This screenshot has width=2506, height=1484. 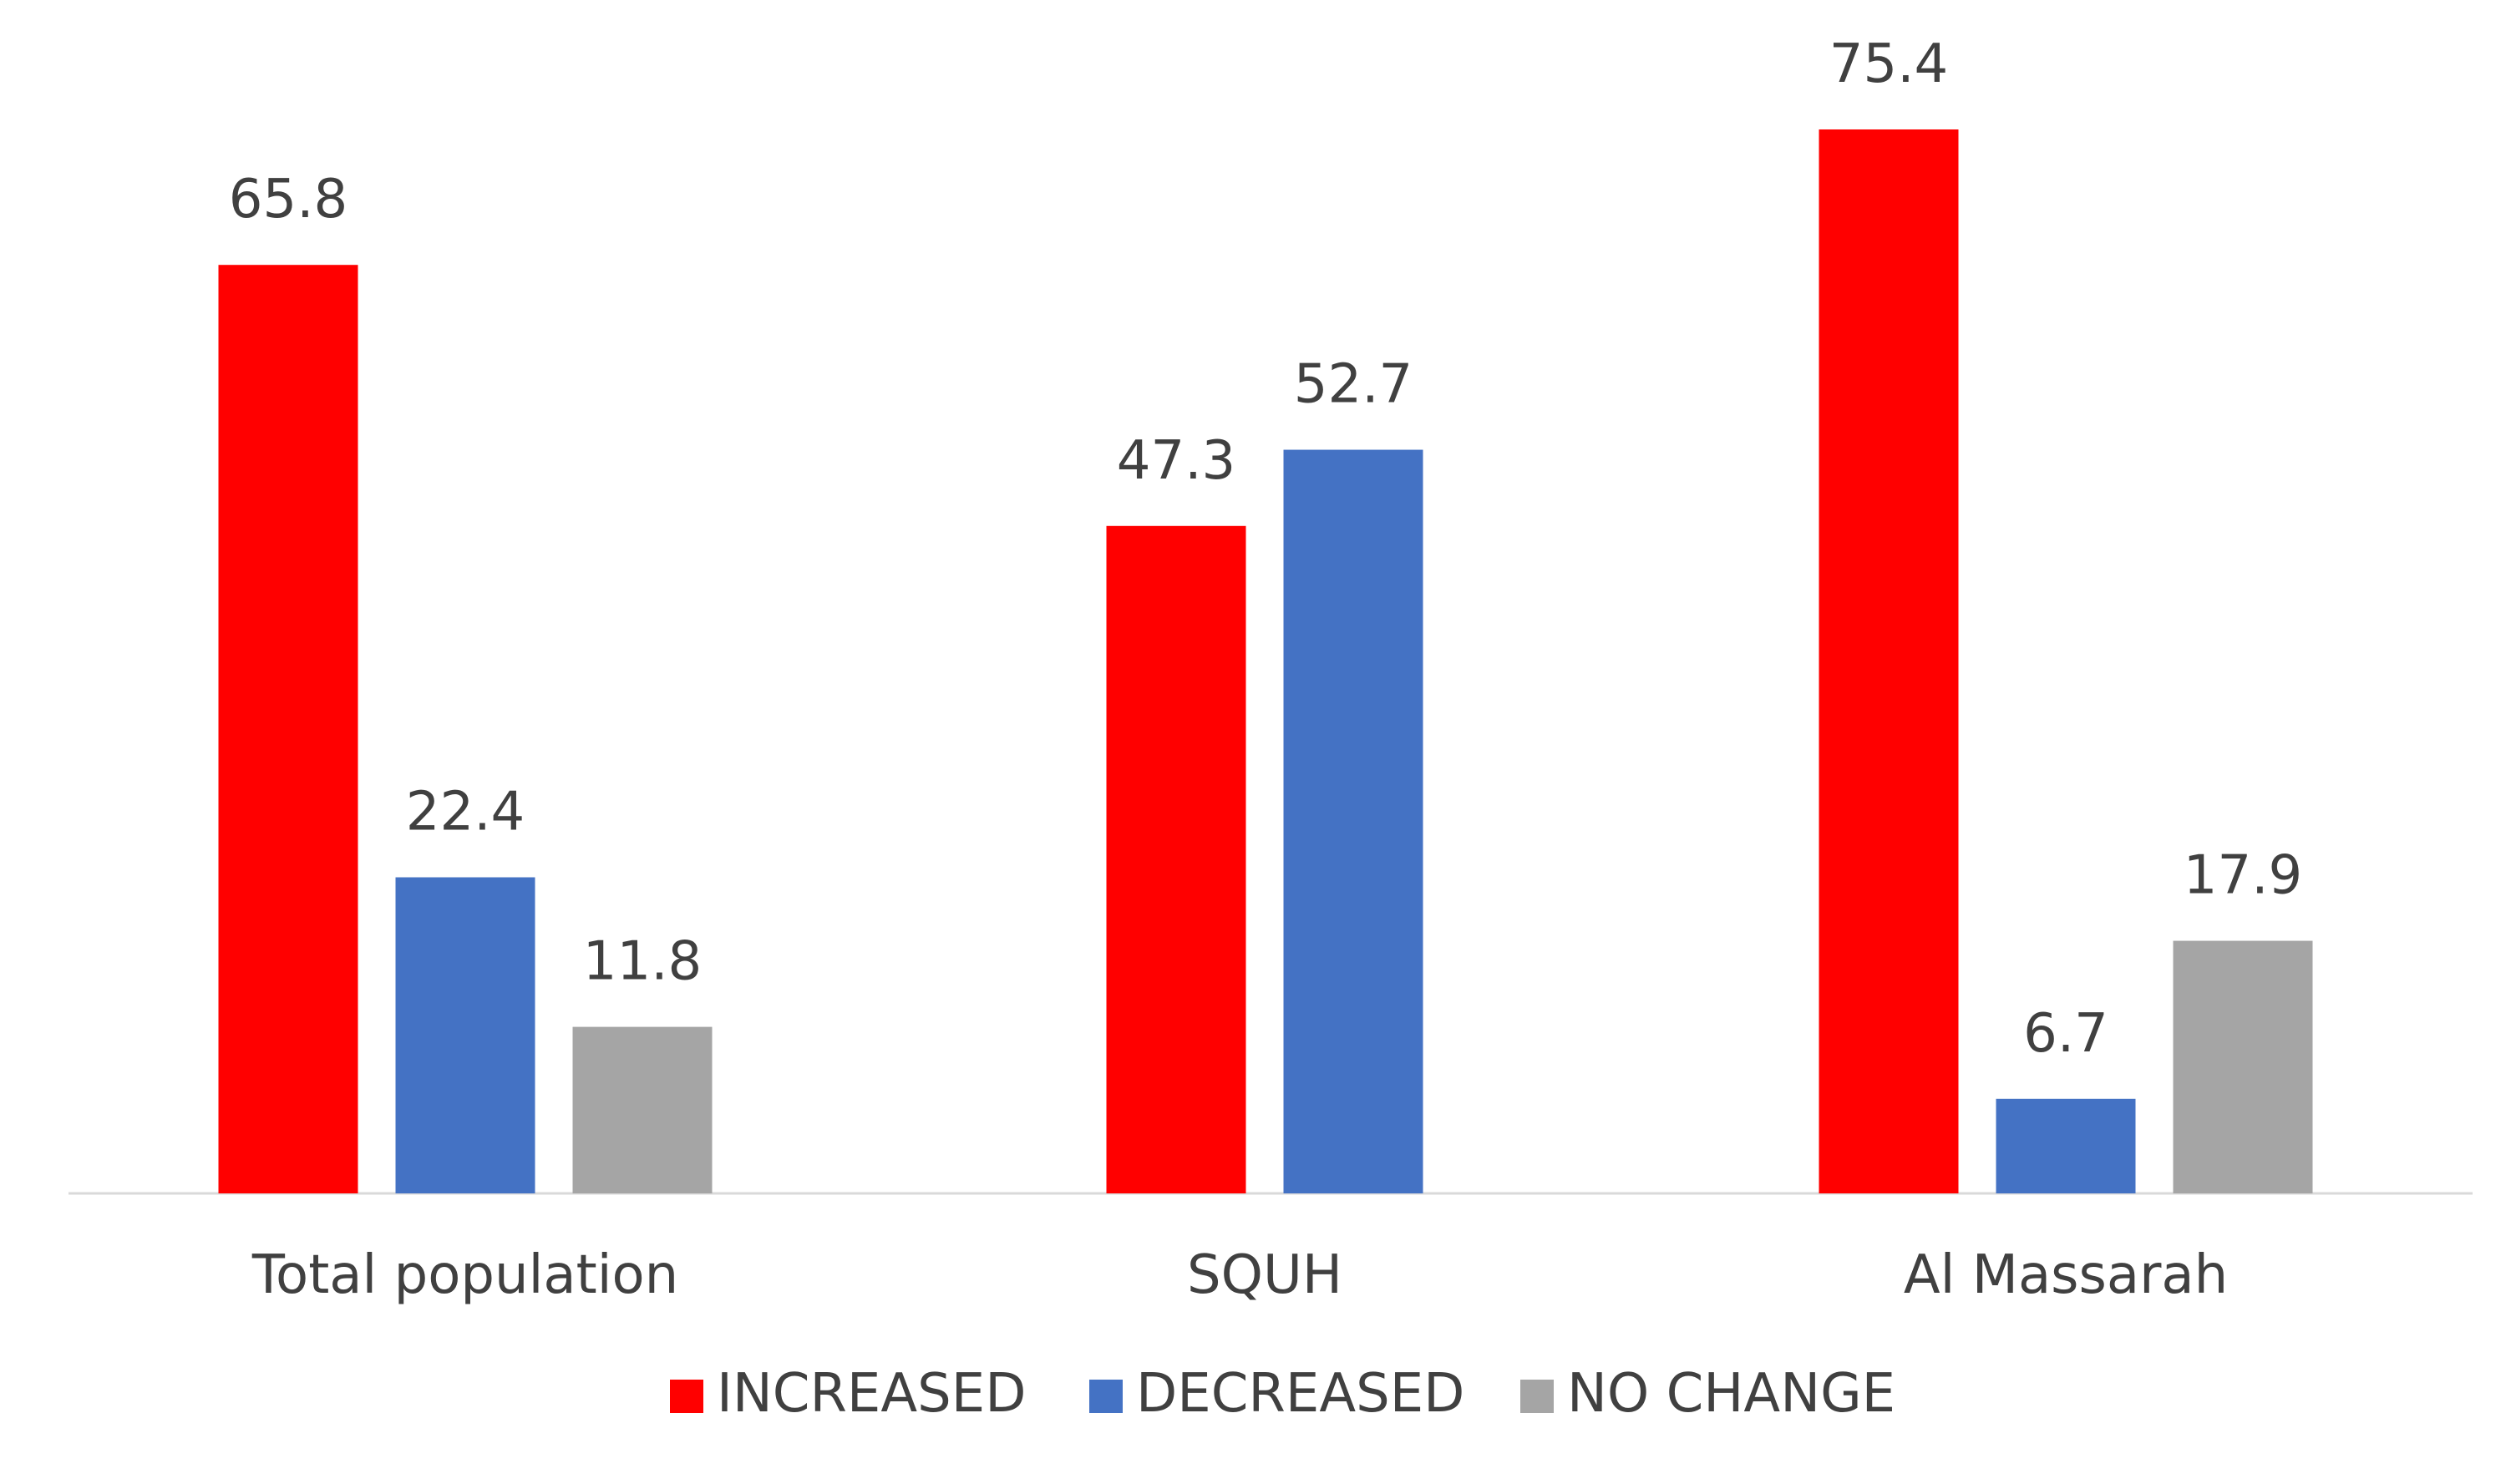 I want to click on data-label-total-population-decreased: 22.4, so click(x=466, y=812).